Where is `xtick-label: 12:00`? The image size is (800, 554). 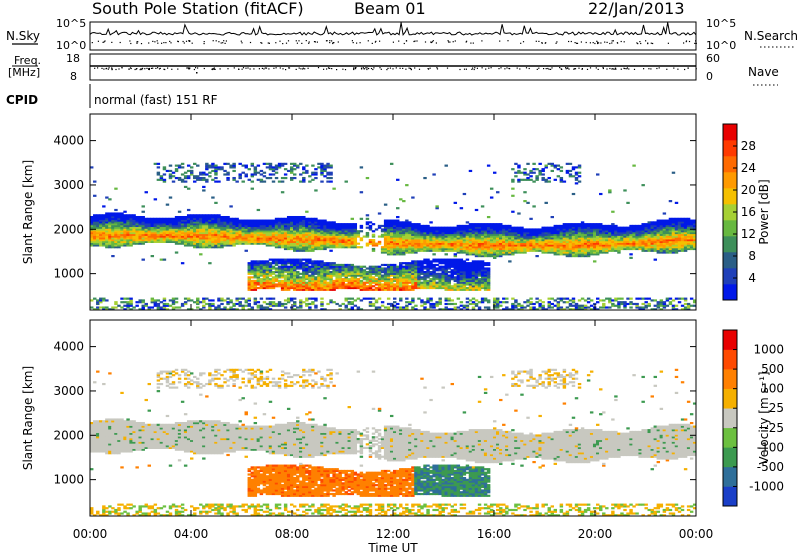
xtick-label: 12:00 is located at coordinates (393, 534).